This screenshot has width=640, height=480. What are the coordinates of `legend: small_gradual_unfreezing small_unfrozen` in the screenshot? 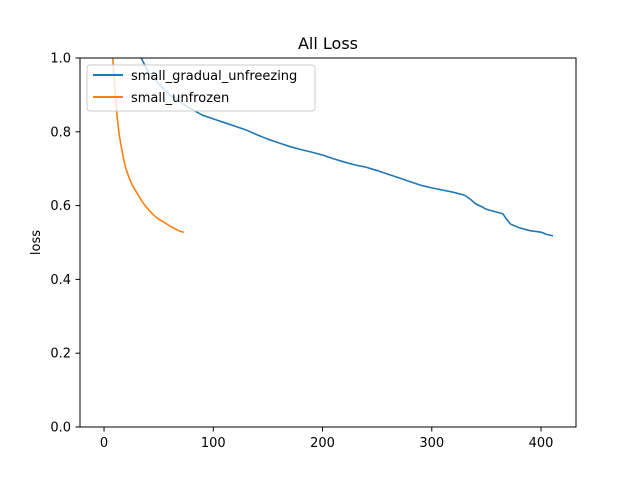 It's located at (201, 88).